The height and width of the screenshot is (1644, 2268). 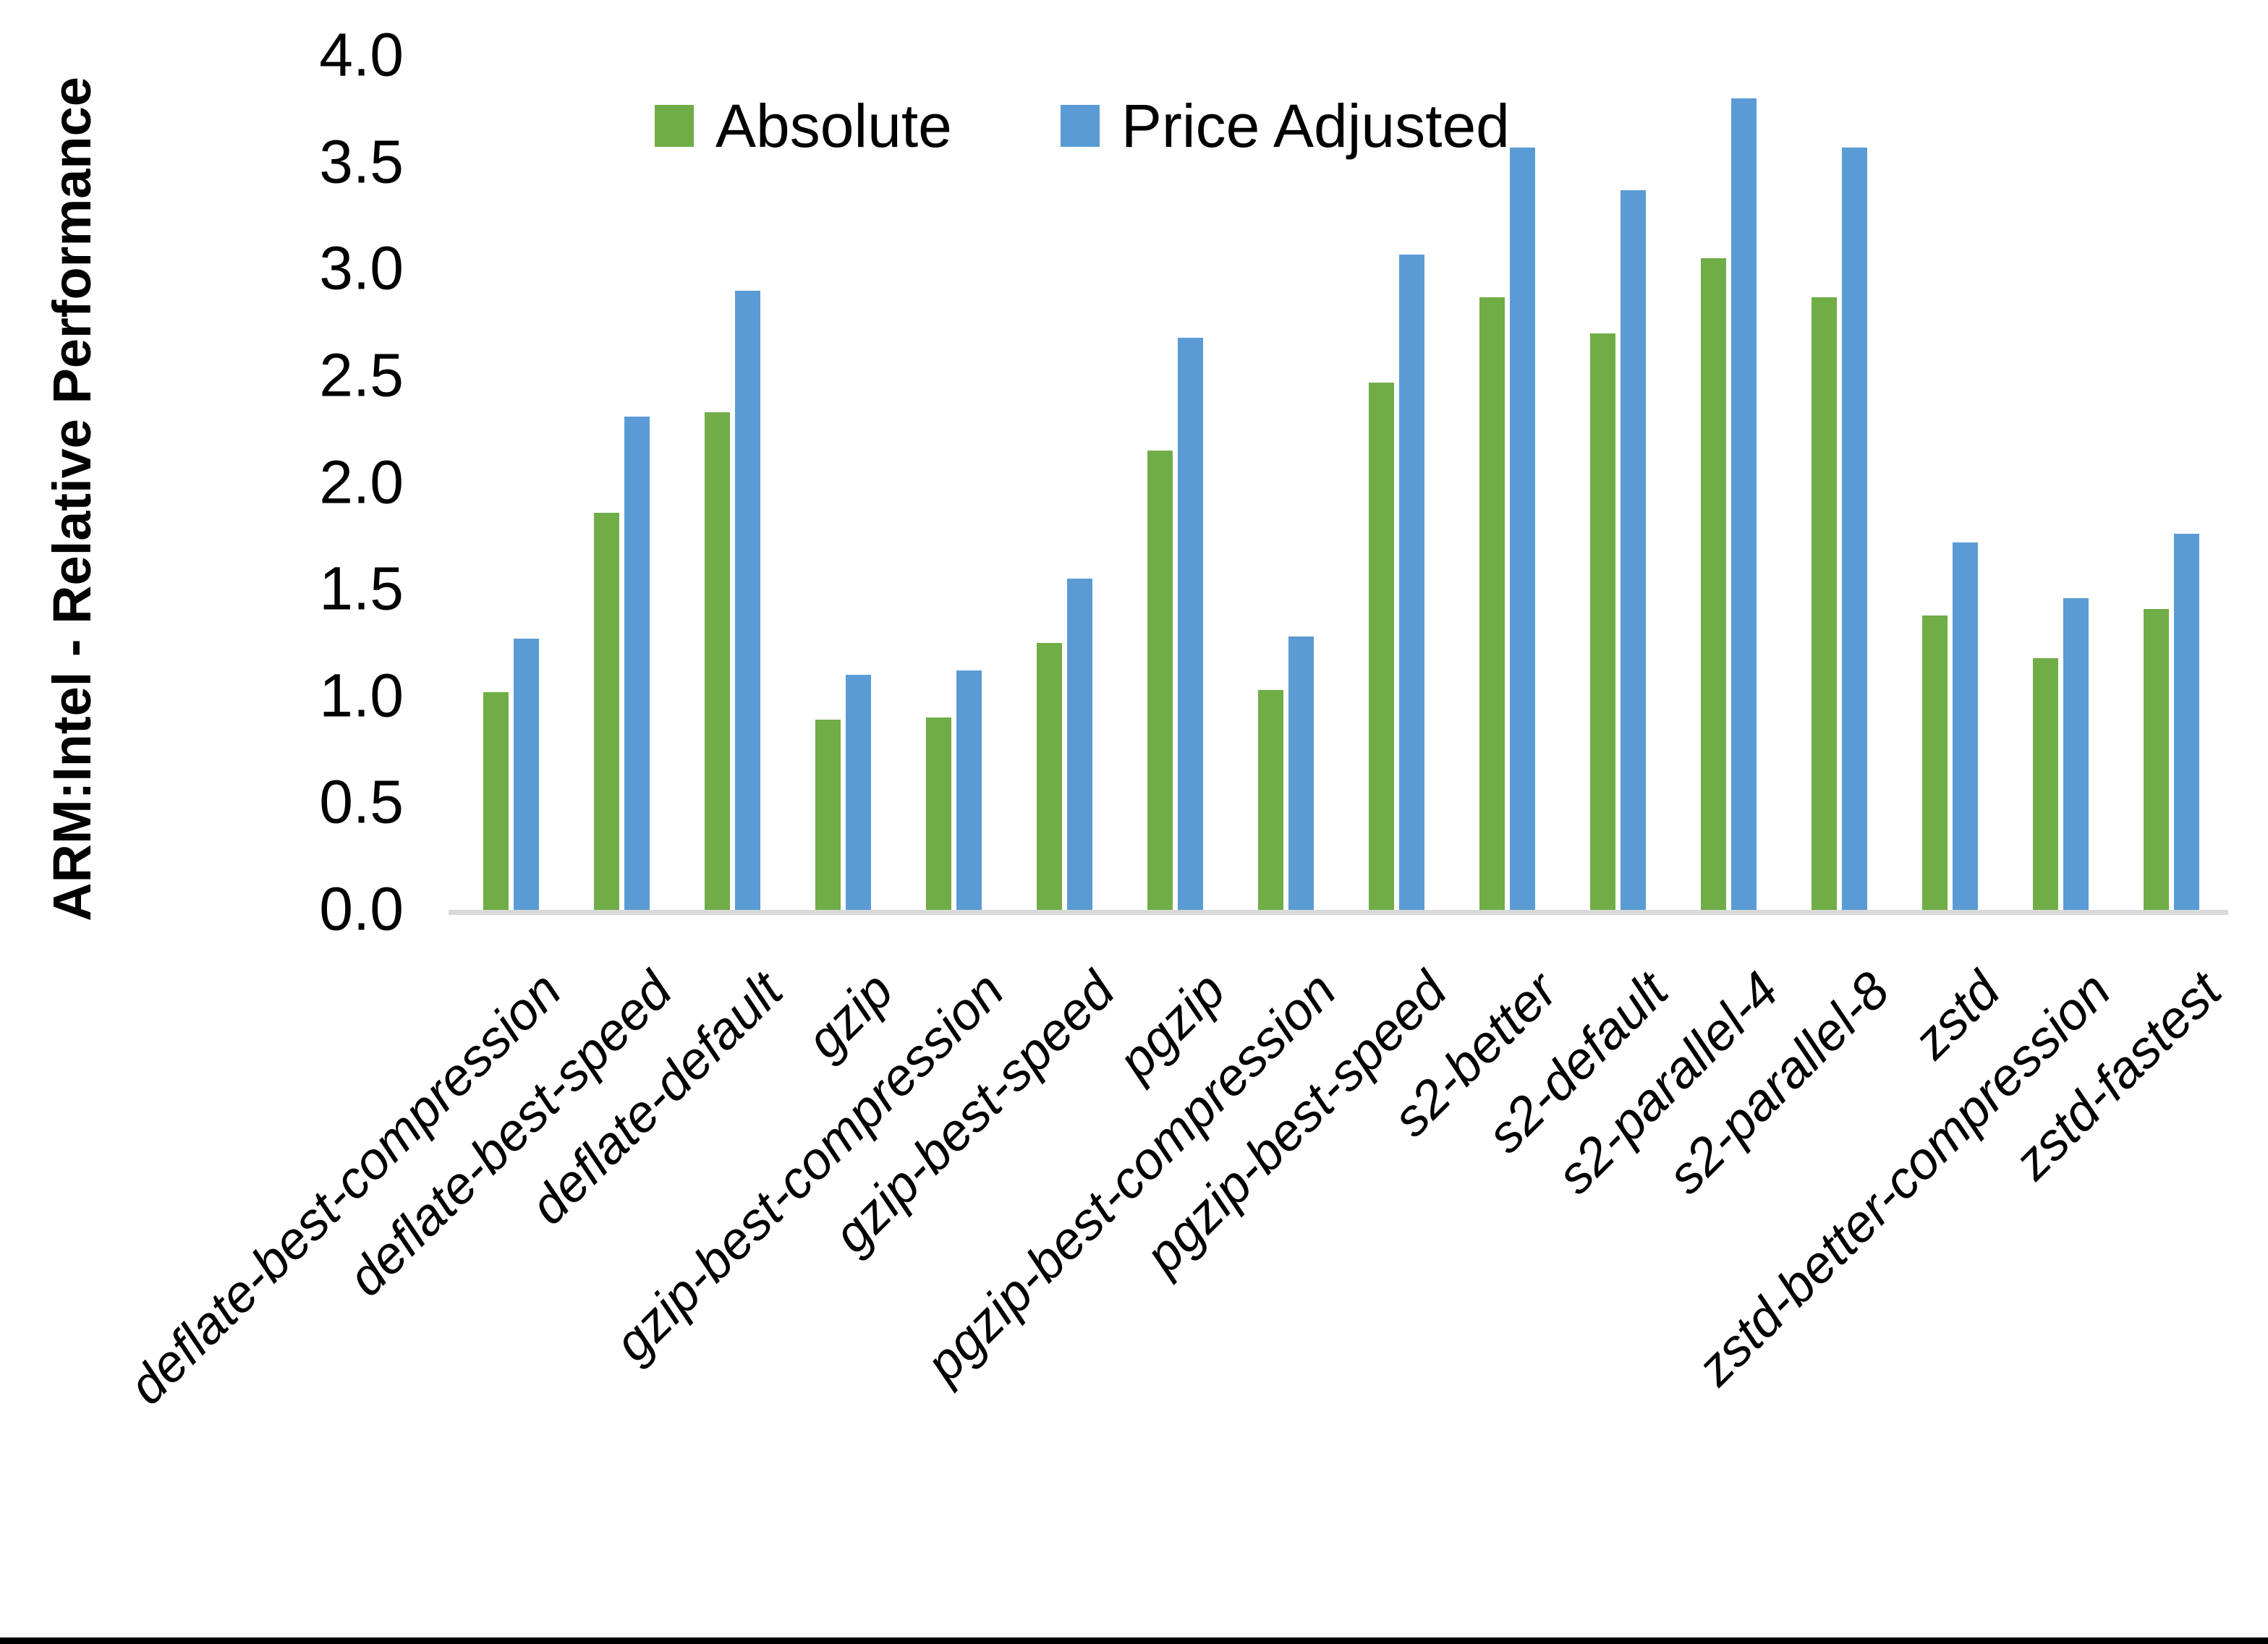 I want to click on bar-price-adjusted-pgzip-best-speed, so click(x=1411, y=582).